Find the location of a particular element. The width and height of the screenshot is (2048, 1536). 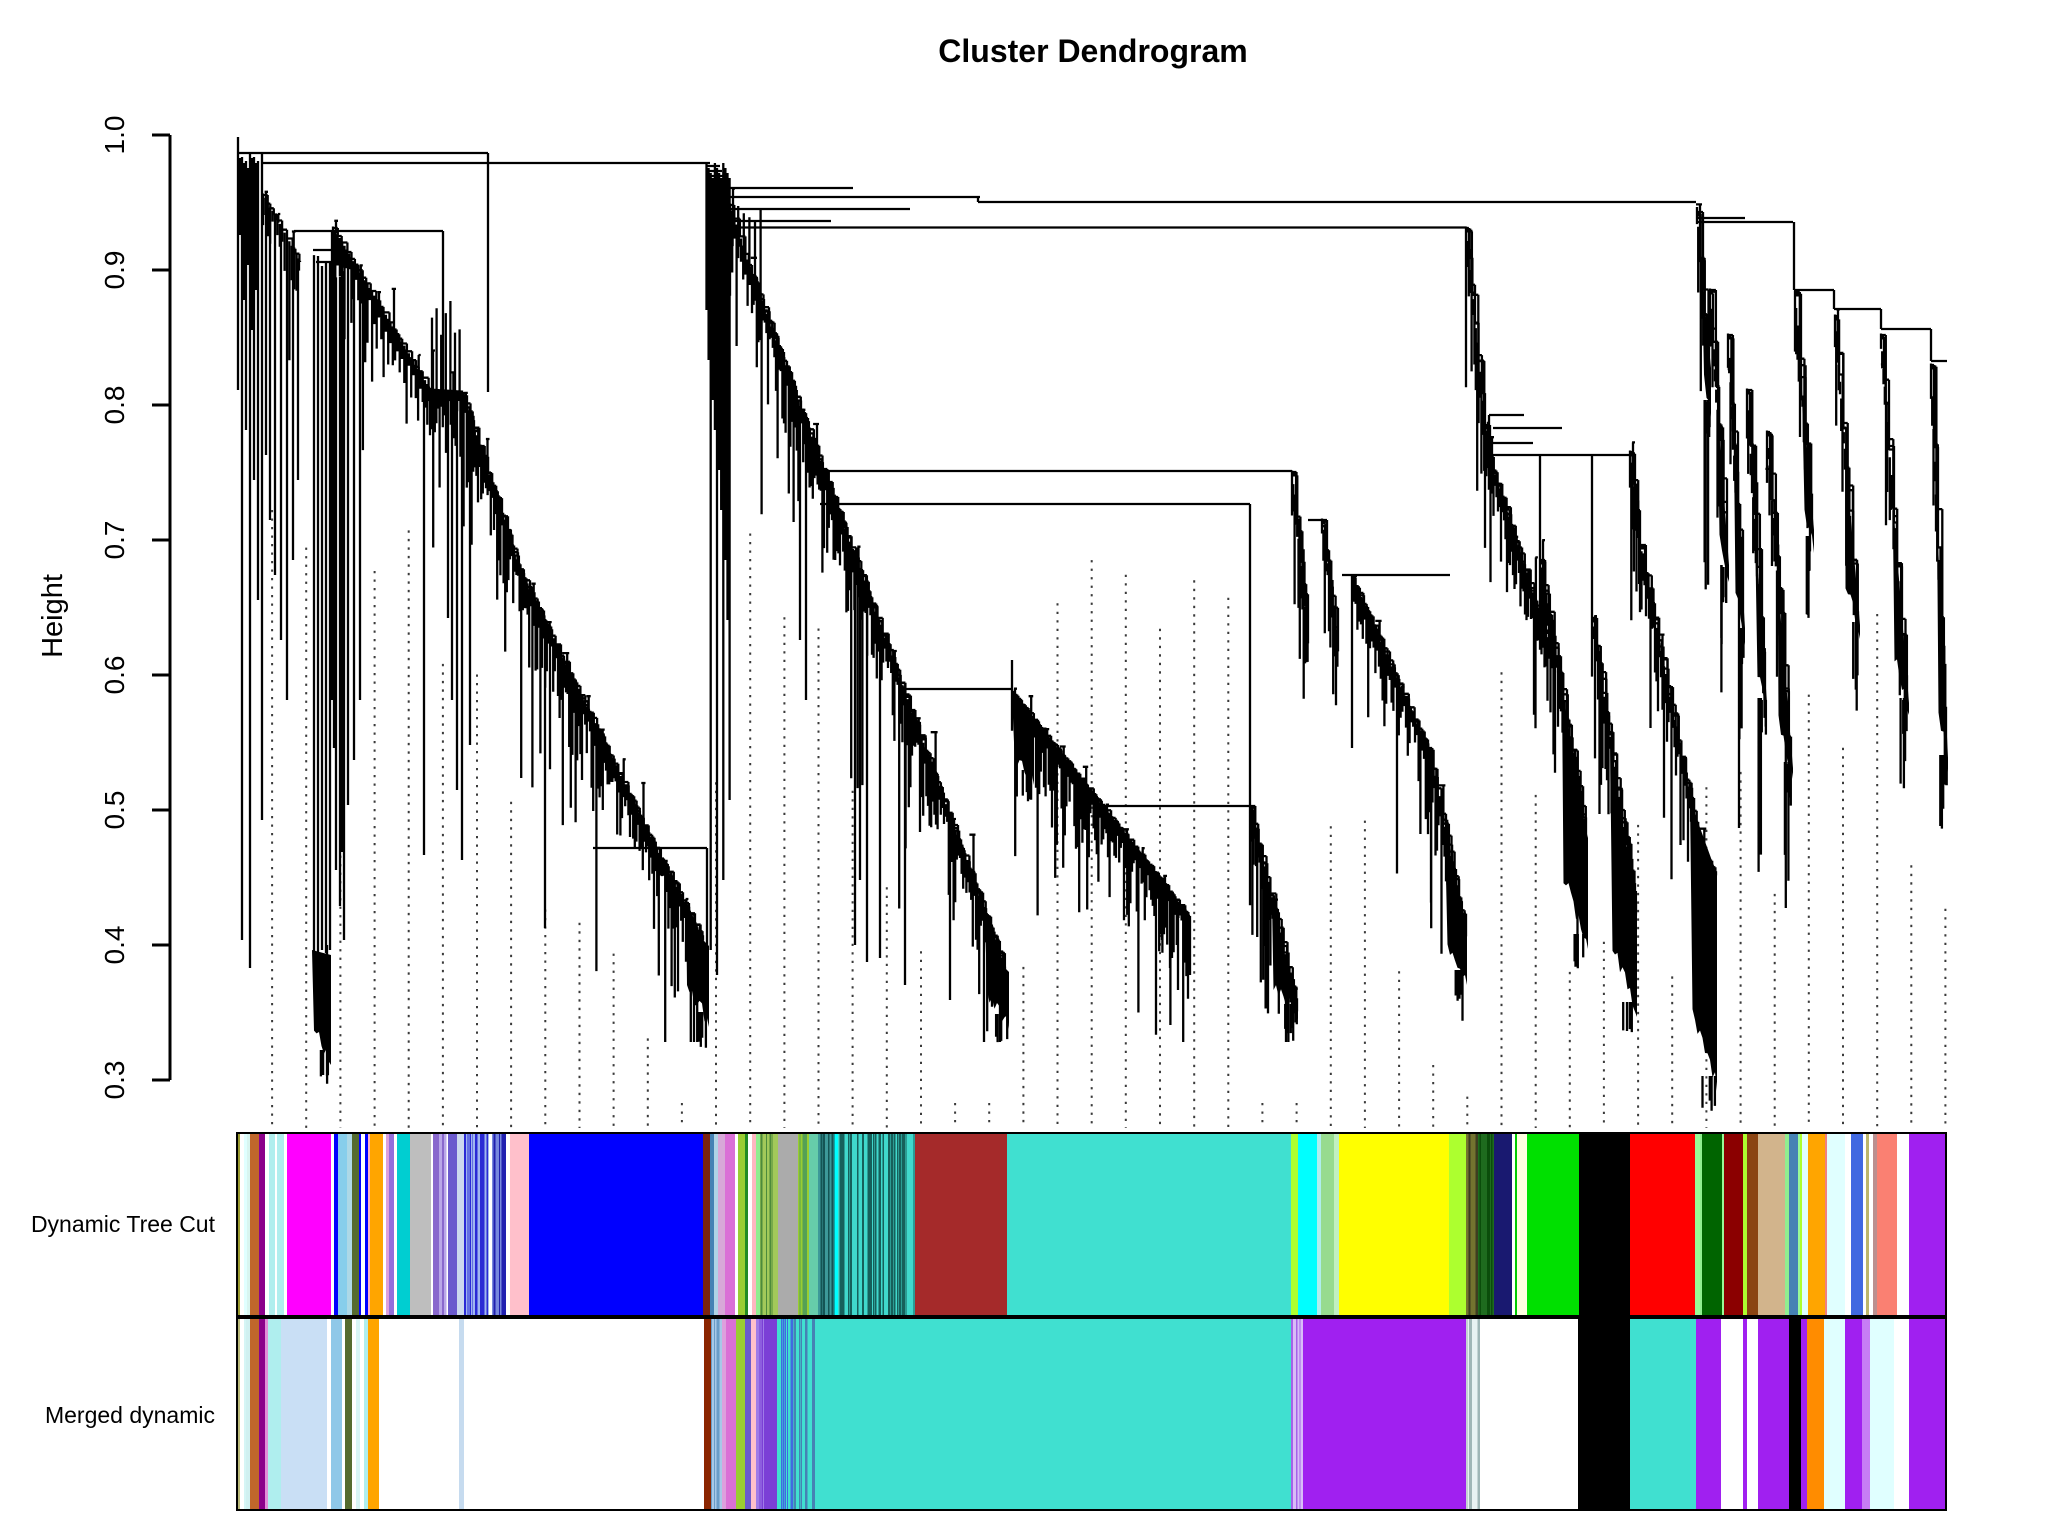

svg-text: 1.0 is located at coordinates (114, 135).